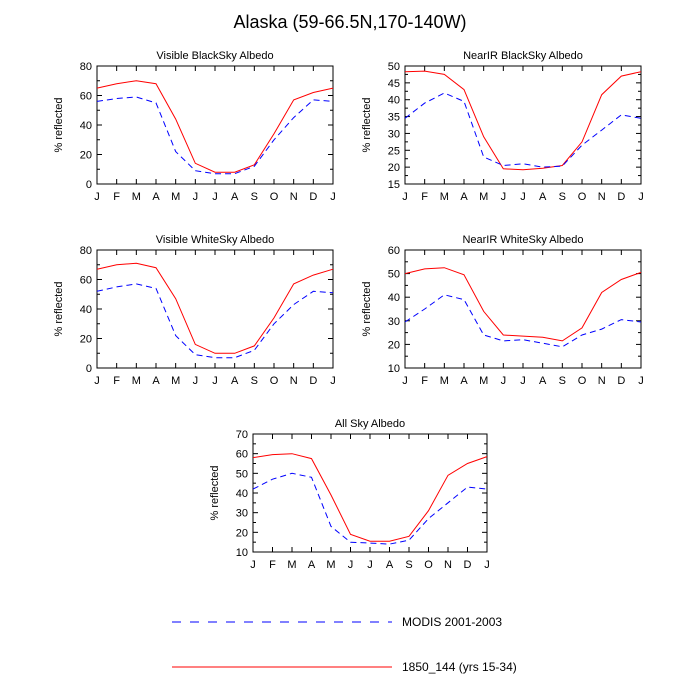  What do you see at coordinates (452, 622) in the screenshot?
I see `legend-label: MODIS 2001-2003` at bounding box center [452, 622].